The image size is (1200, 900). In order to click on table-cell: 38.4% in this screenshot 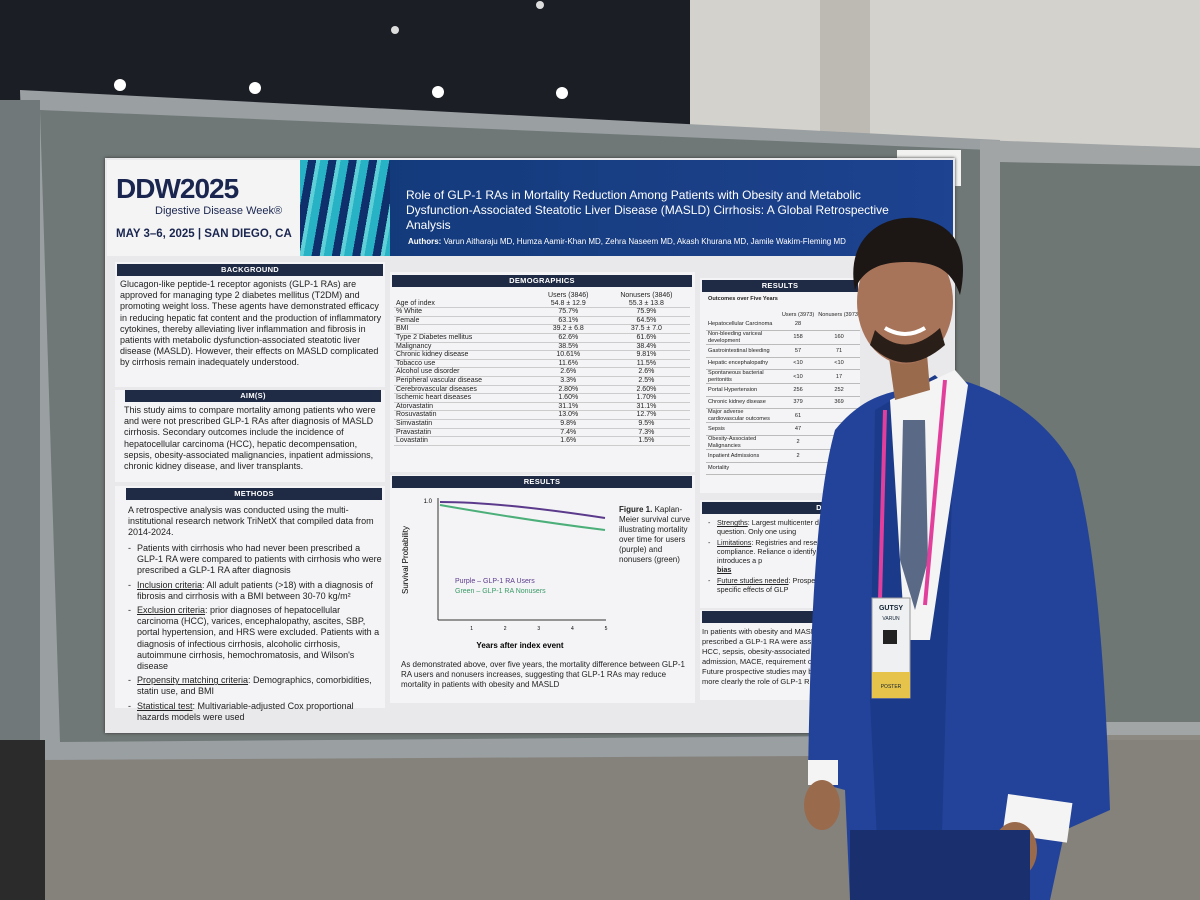, I will do `click(646, 346)`.